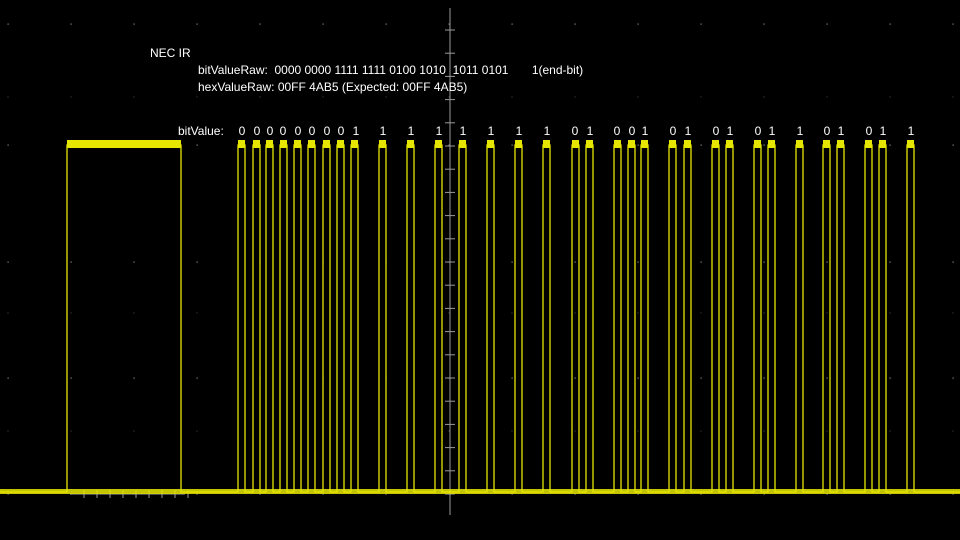  I want to click on signal-baseline, so click(480, 491).